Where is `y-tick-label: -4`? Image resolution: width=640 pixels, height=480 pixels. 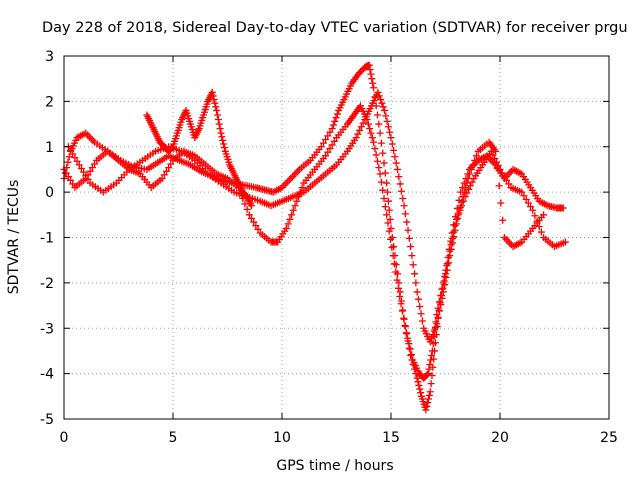
y-tick-label: -4 is located at coordinates (47, 375).